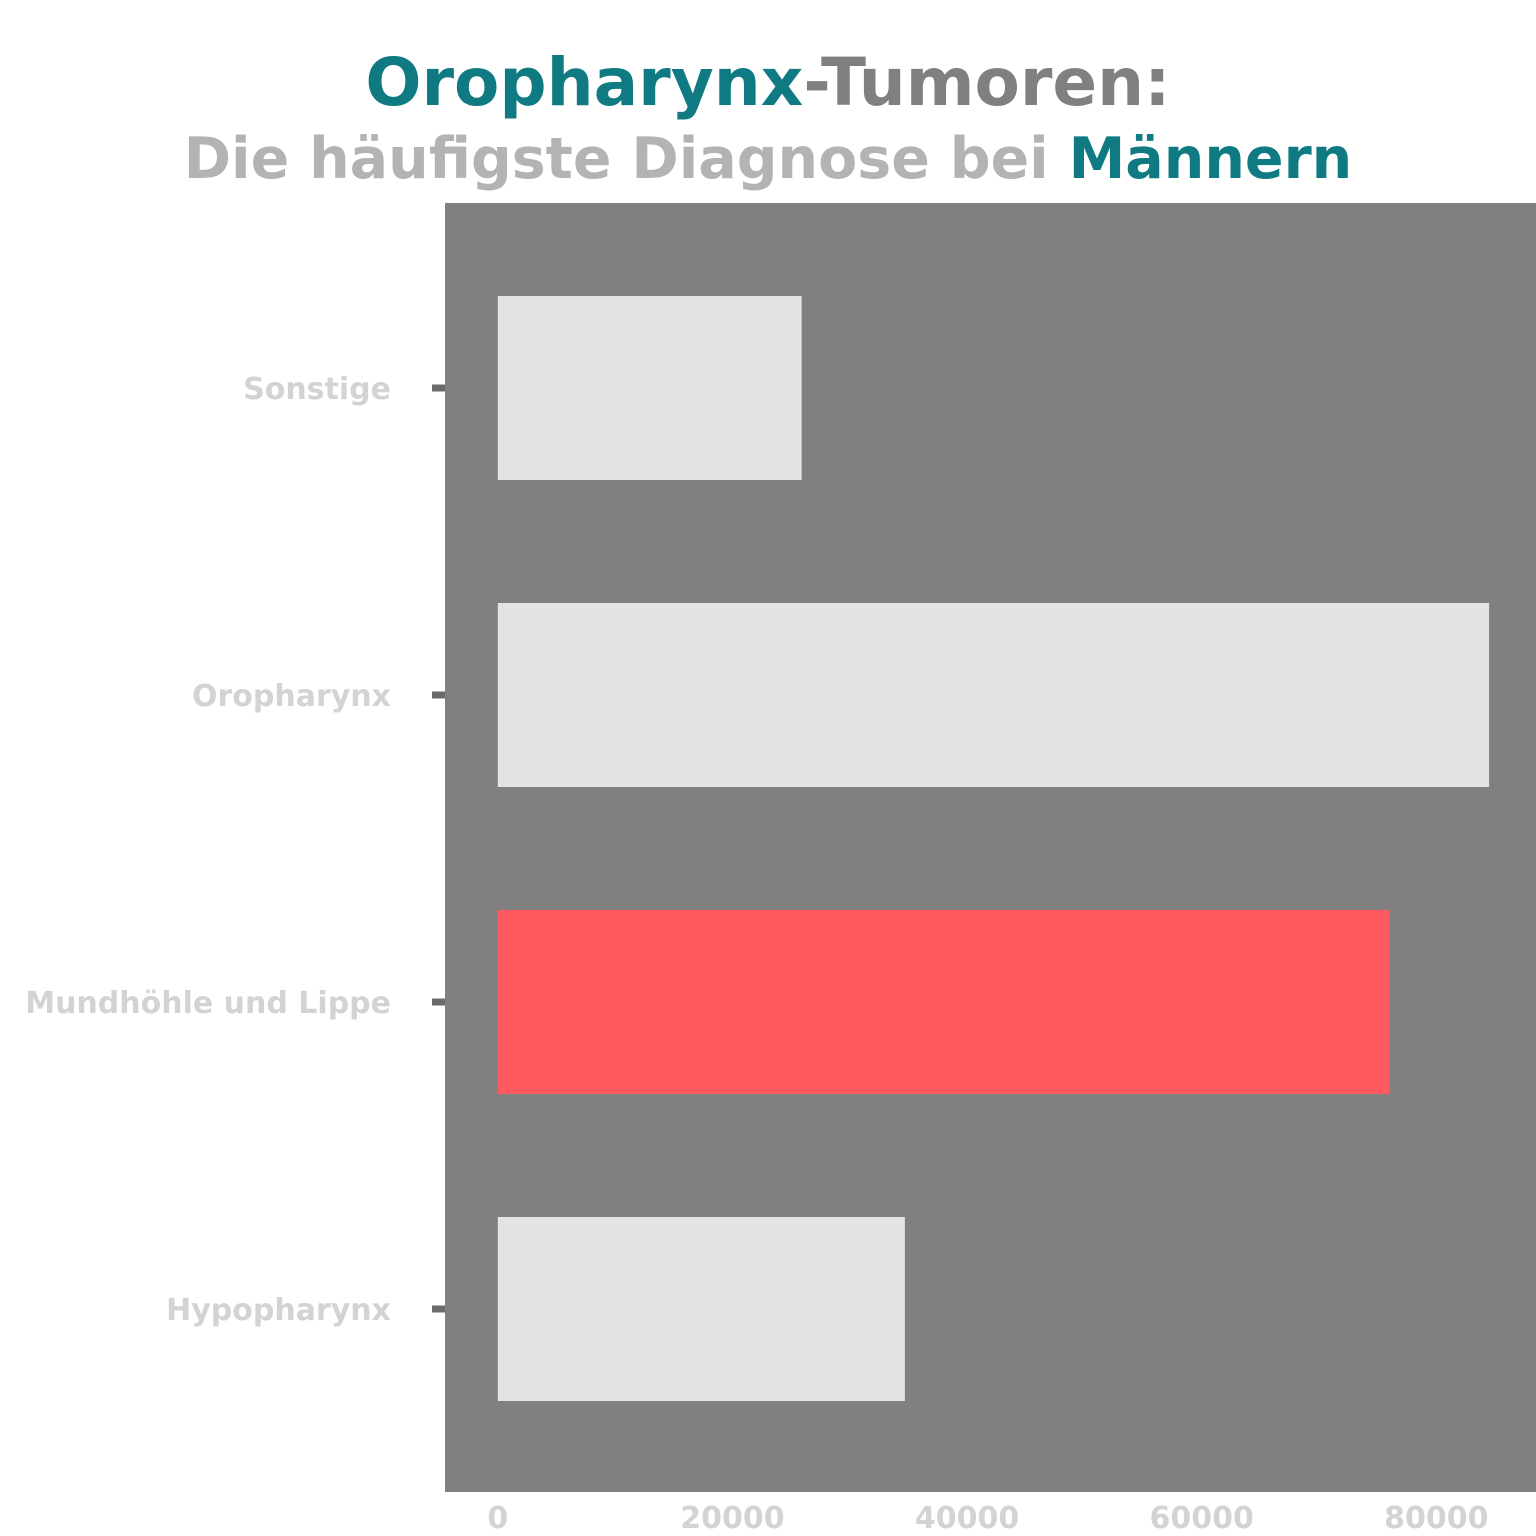 The height and width of the screenshot is (1536, 1536). I want to click on y-tick-label-2: Oropharynx, so click(291, 696).